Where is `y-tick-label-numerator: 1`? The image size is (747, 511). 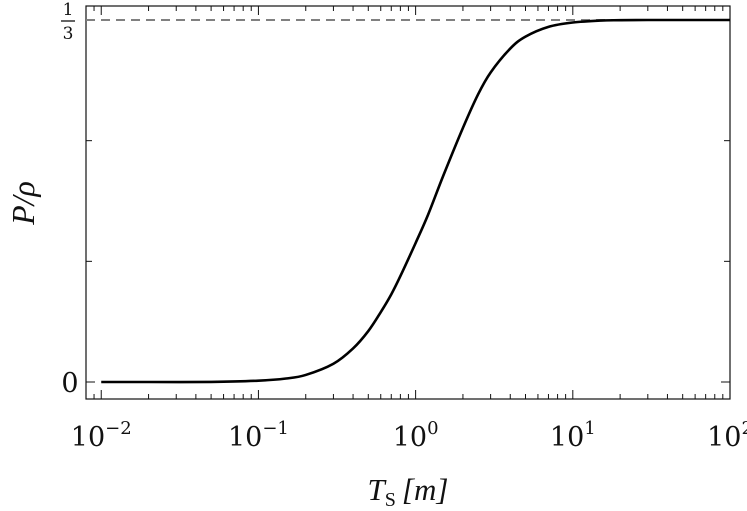
y-tick-label-numerator: 1 is located at coordinates (68, 10).